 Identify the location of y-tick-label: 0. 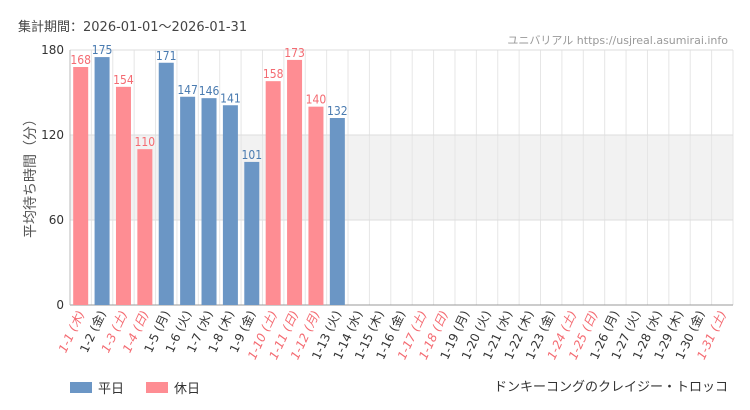
(60, 305).